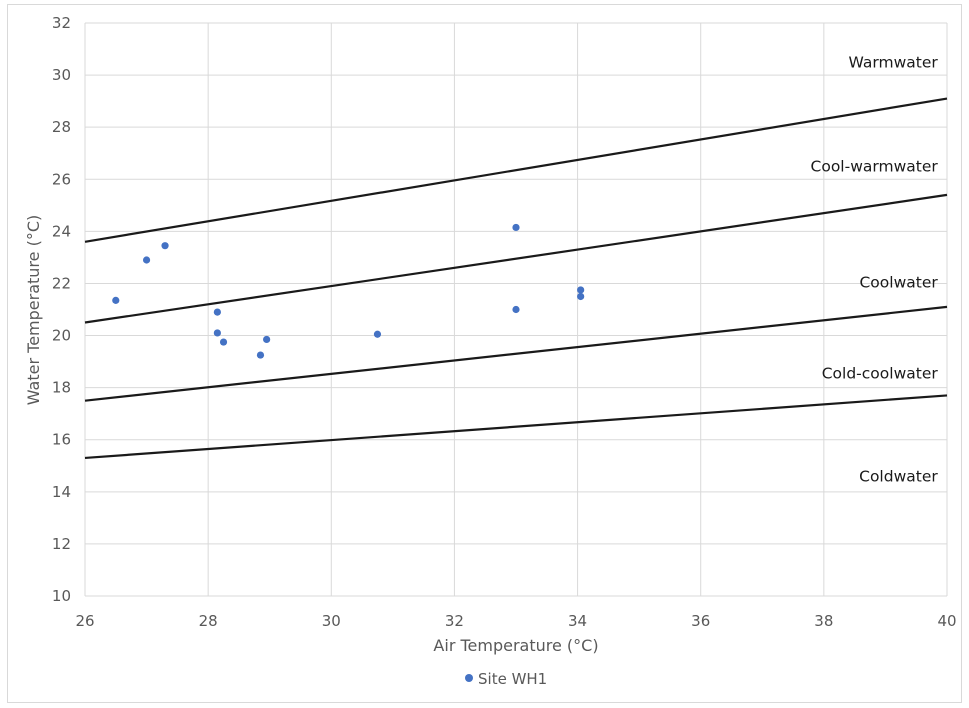 The width and height of the screenshot is (969, 708). What do you see at coordinates (875, 166) in the screenshot?
I see `zone-label: Cool-warmwater` at bounding box center [875, 166].